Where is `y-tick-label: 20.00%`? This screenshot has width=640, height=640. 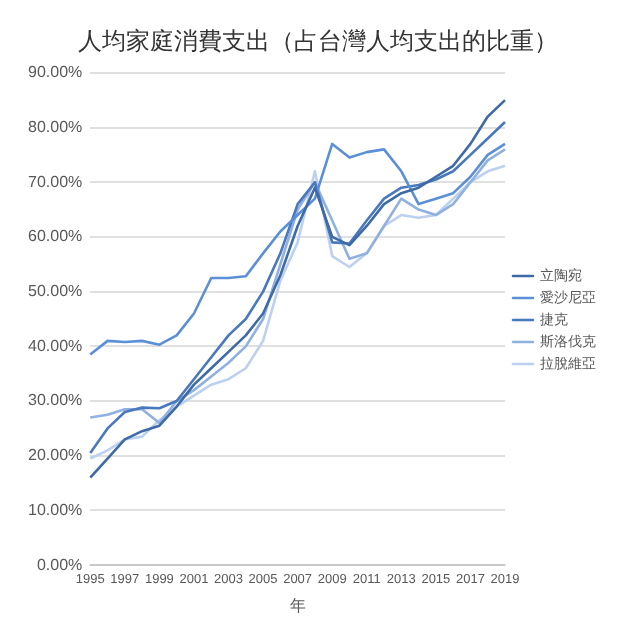
y-tick-label: 20.00% is located at coordinates (55, 455).